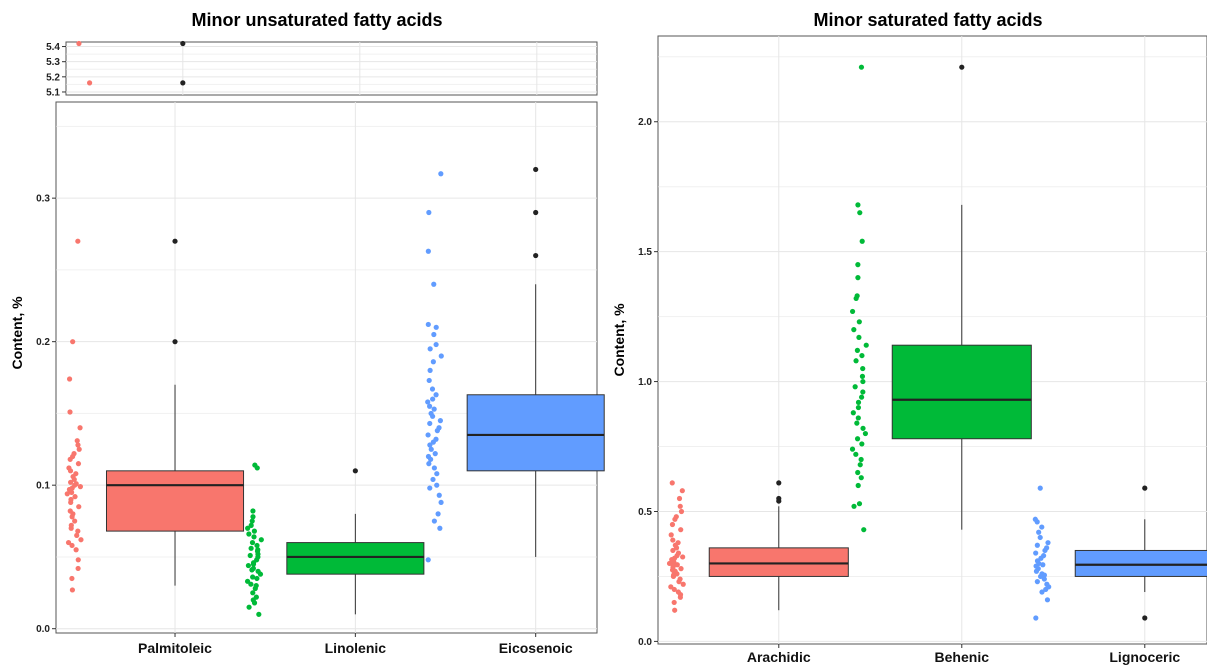 This screenshot has width=1207, height=666. Describe the element at coordinates (43, 342) in the screenshot. I see `y-tick-label: 0.2` at that location.